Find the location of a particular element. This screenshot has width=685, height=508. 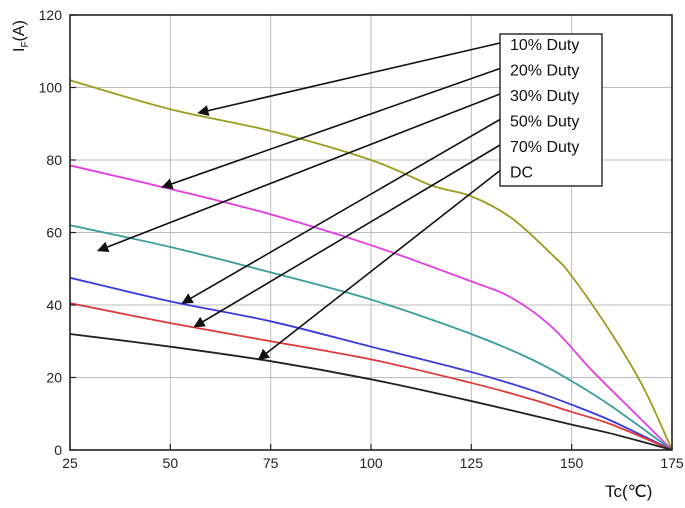

legend-label-70-duty: 70% Duty is located at coordinates (544, 147).